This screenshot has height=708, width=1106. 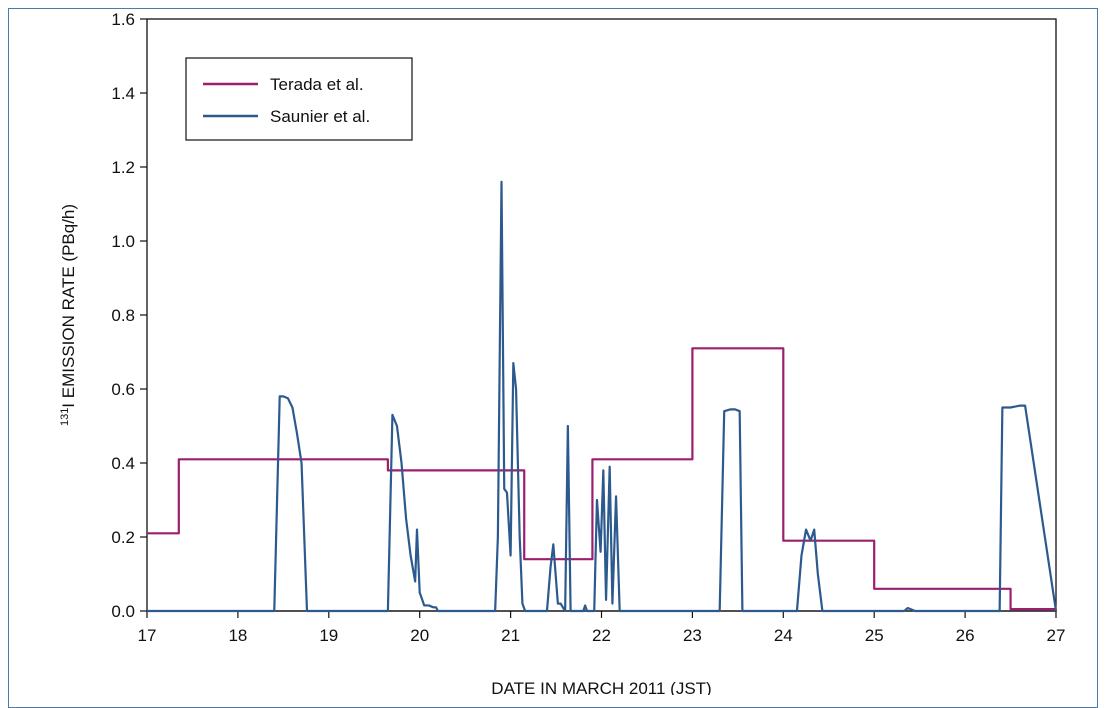 I want to click on x-tick-label: 24, so click(x=783, y=635).